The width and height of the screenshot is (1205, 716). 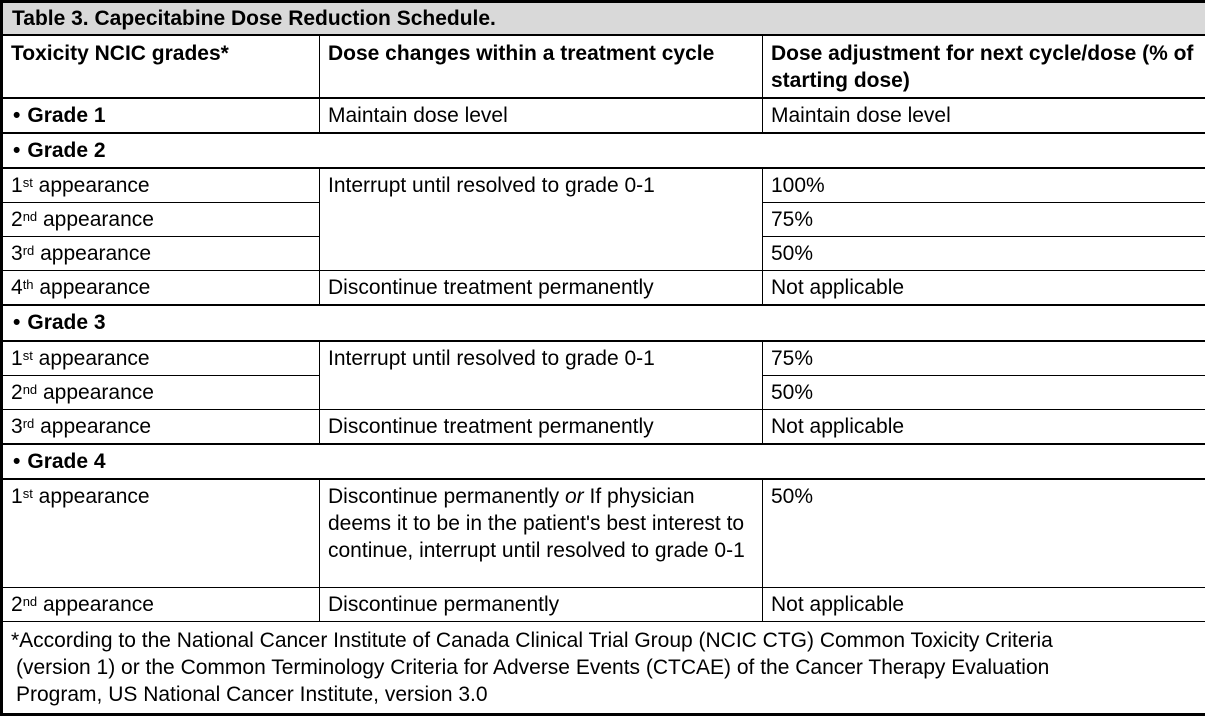 What do you see at coordinates (28, 284) in the screenshot?
I see `ordinal-suffix: th` at bounding box center [28, 284].